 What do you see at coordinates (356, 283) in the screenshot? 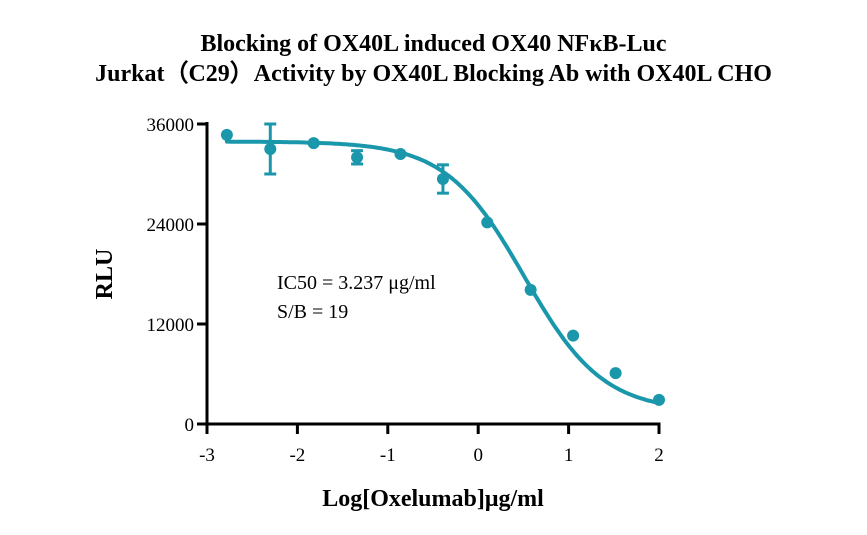
I see `ic50-annotation: IC50 = 3.237 μg/ml` at bounding box center [356, 283].